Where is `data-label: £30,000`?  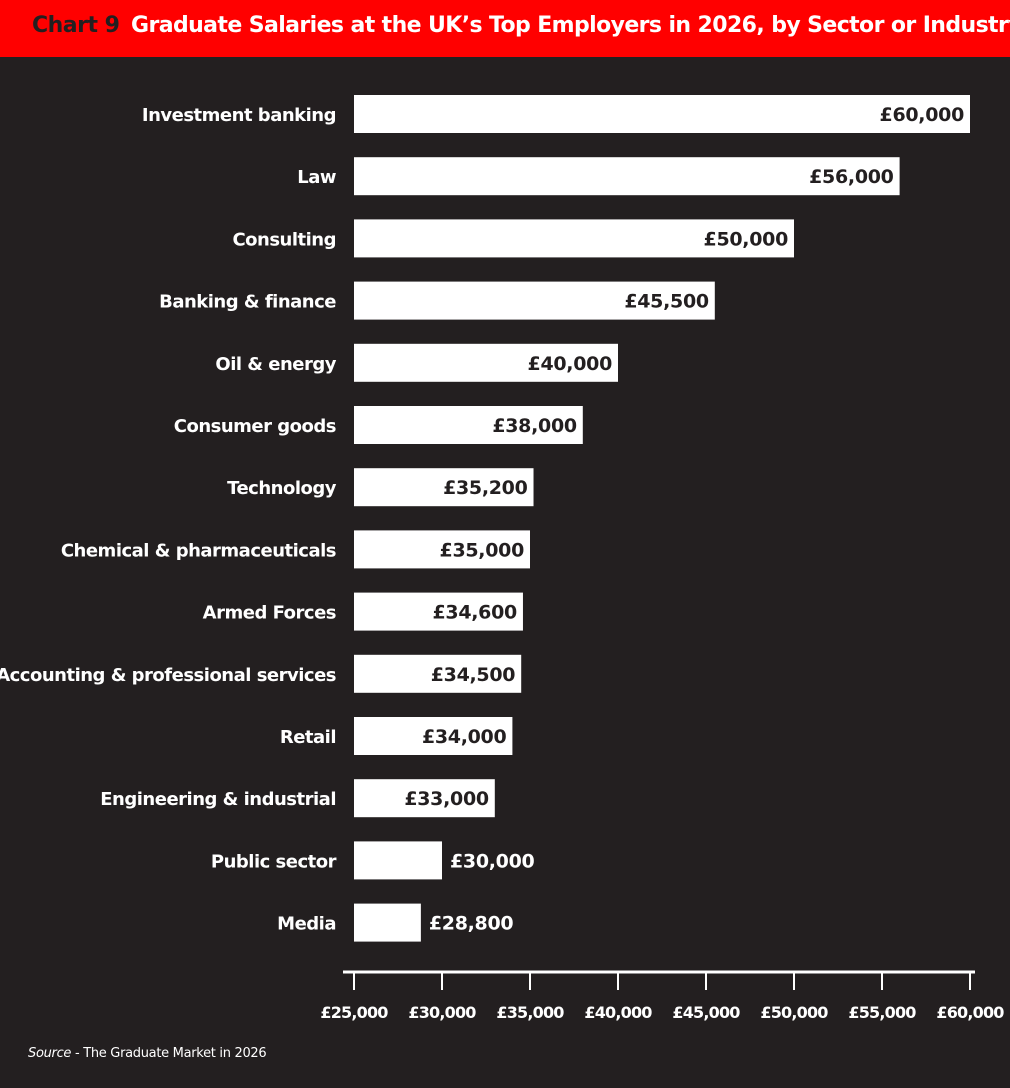 data-label: £30,000 is located at coordinates (492, 861).